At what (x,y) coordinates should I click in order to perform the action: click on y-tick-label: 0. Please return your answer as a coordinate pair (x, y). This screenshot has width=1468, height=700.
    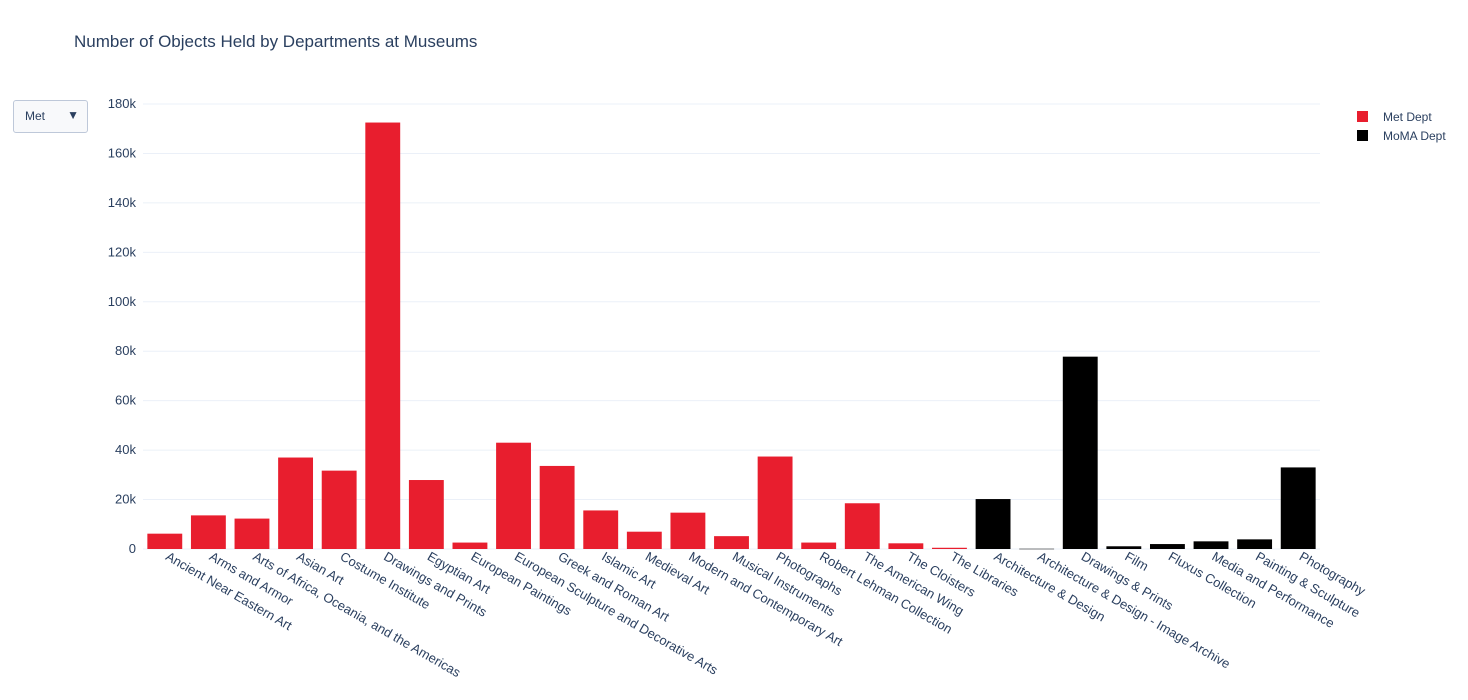
    Looking at the image, I should click on (132, 548).